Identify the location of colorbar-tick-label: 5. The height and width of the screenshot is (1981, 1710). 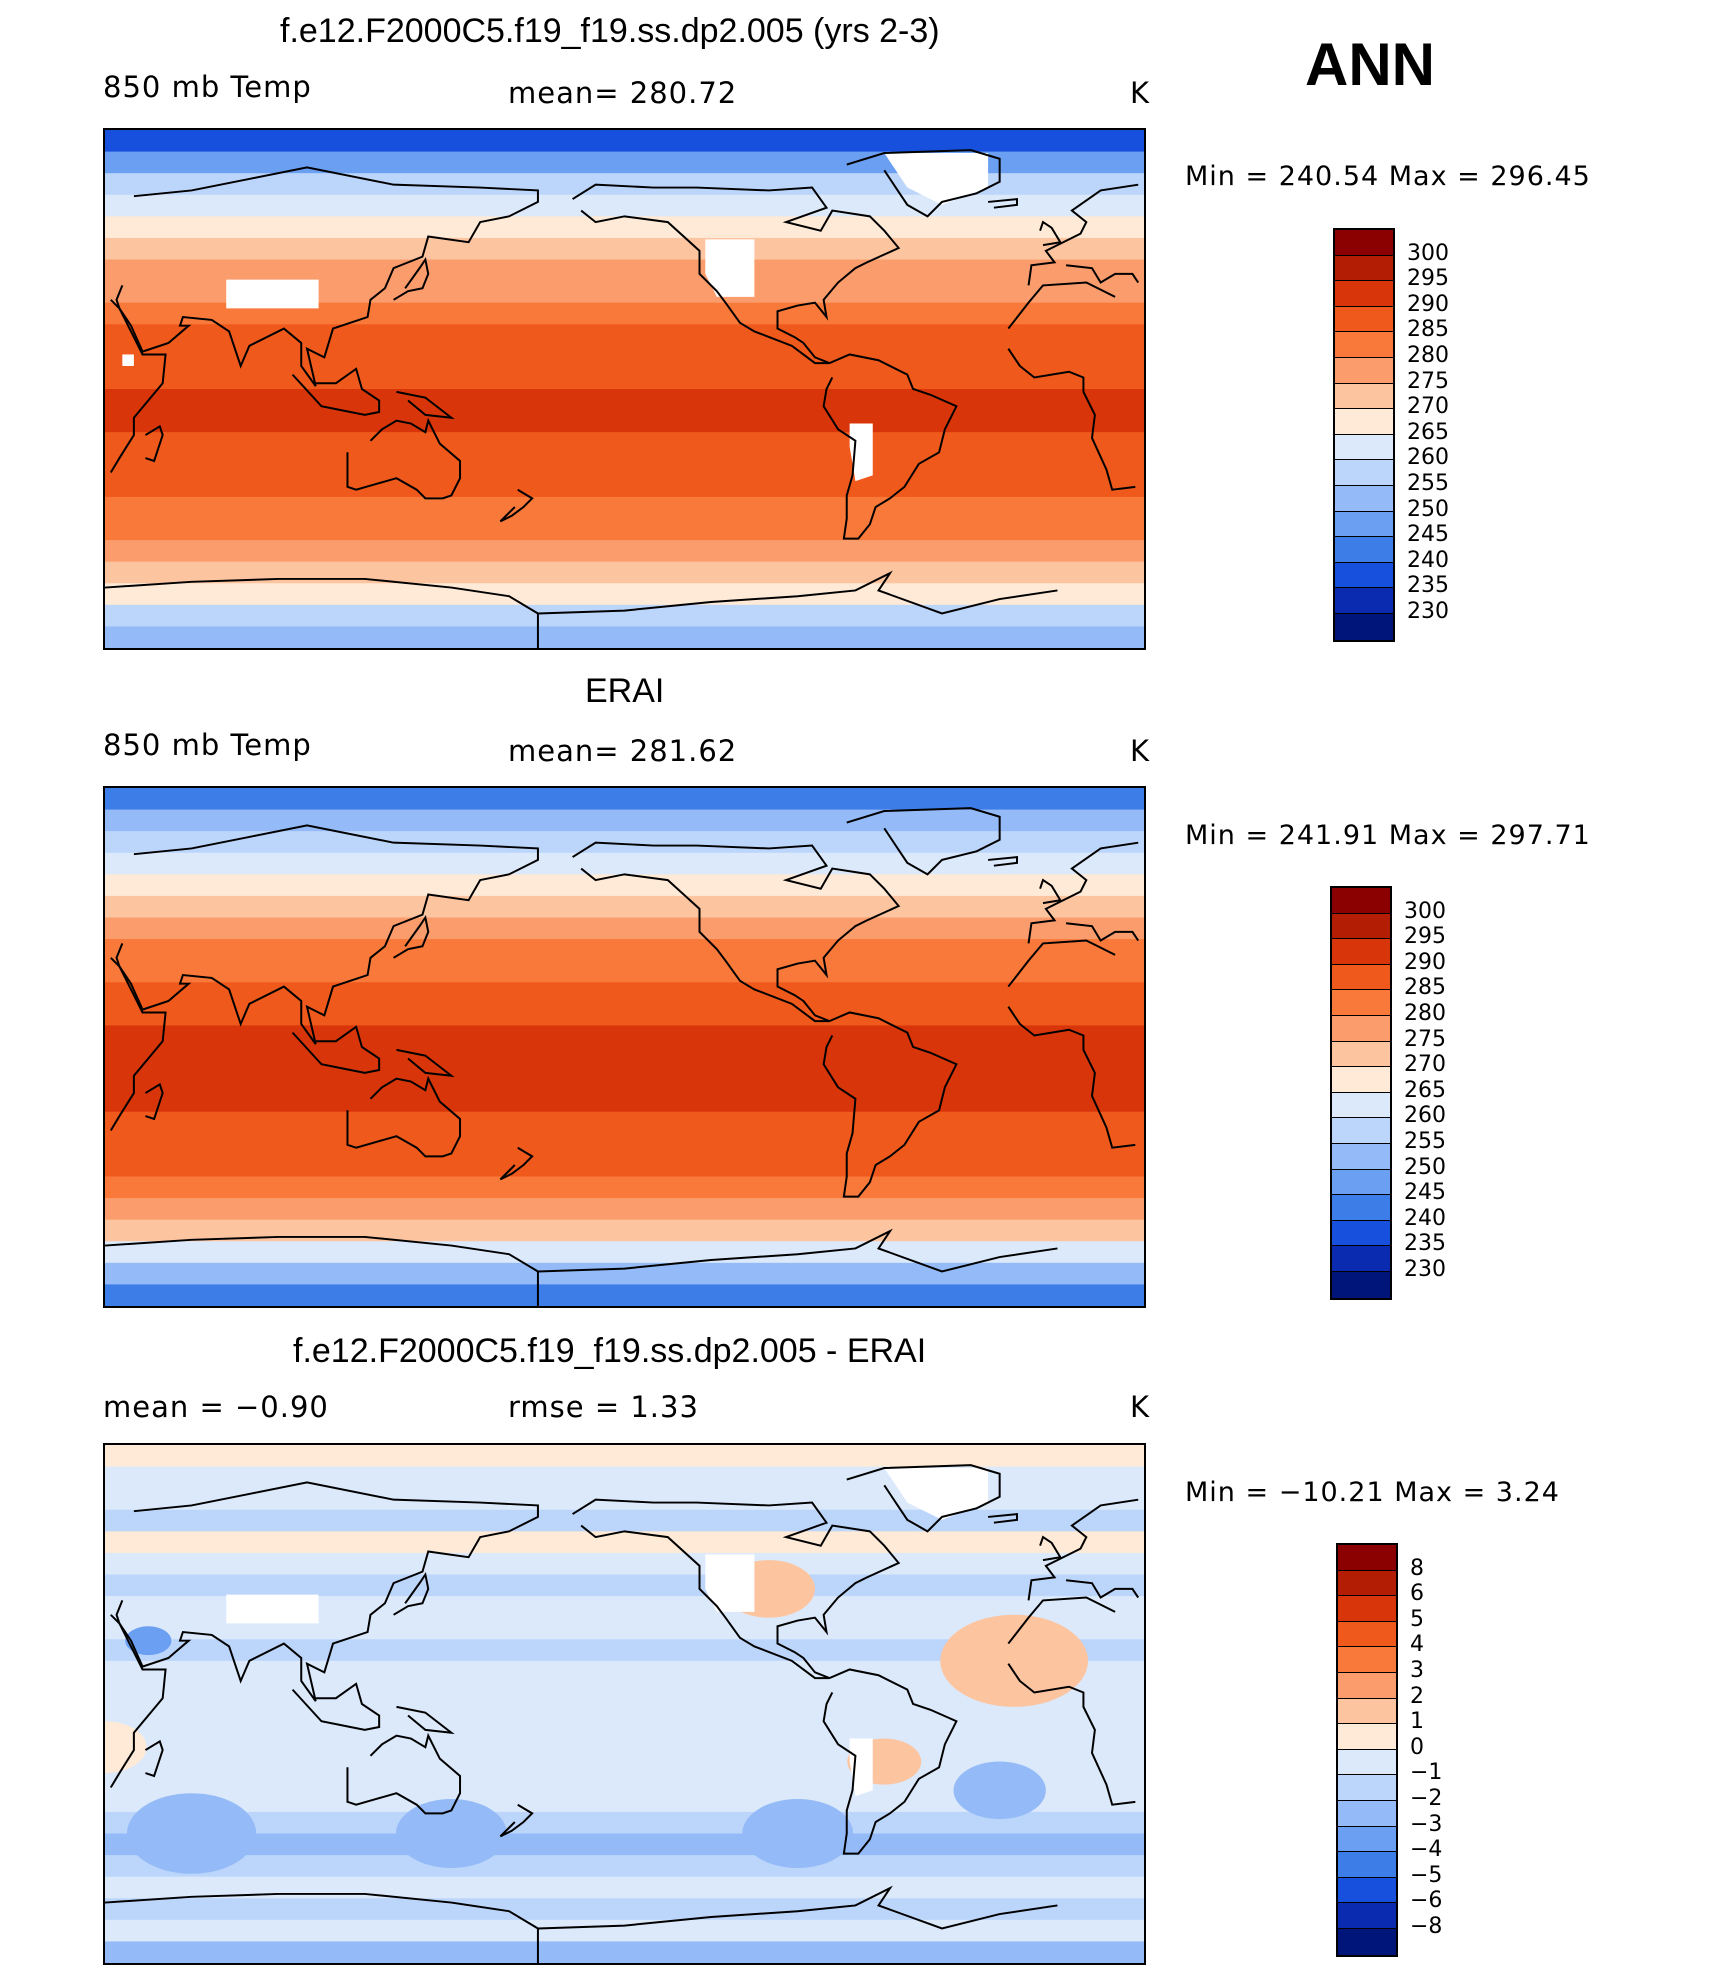
(1417, 1619).